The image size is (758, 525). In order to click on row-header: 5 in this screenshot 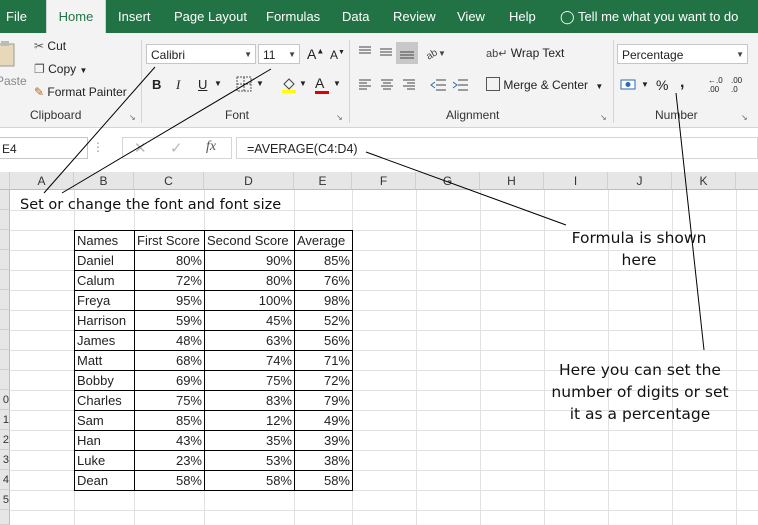, I will do `click(5, 500)`.